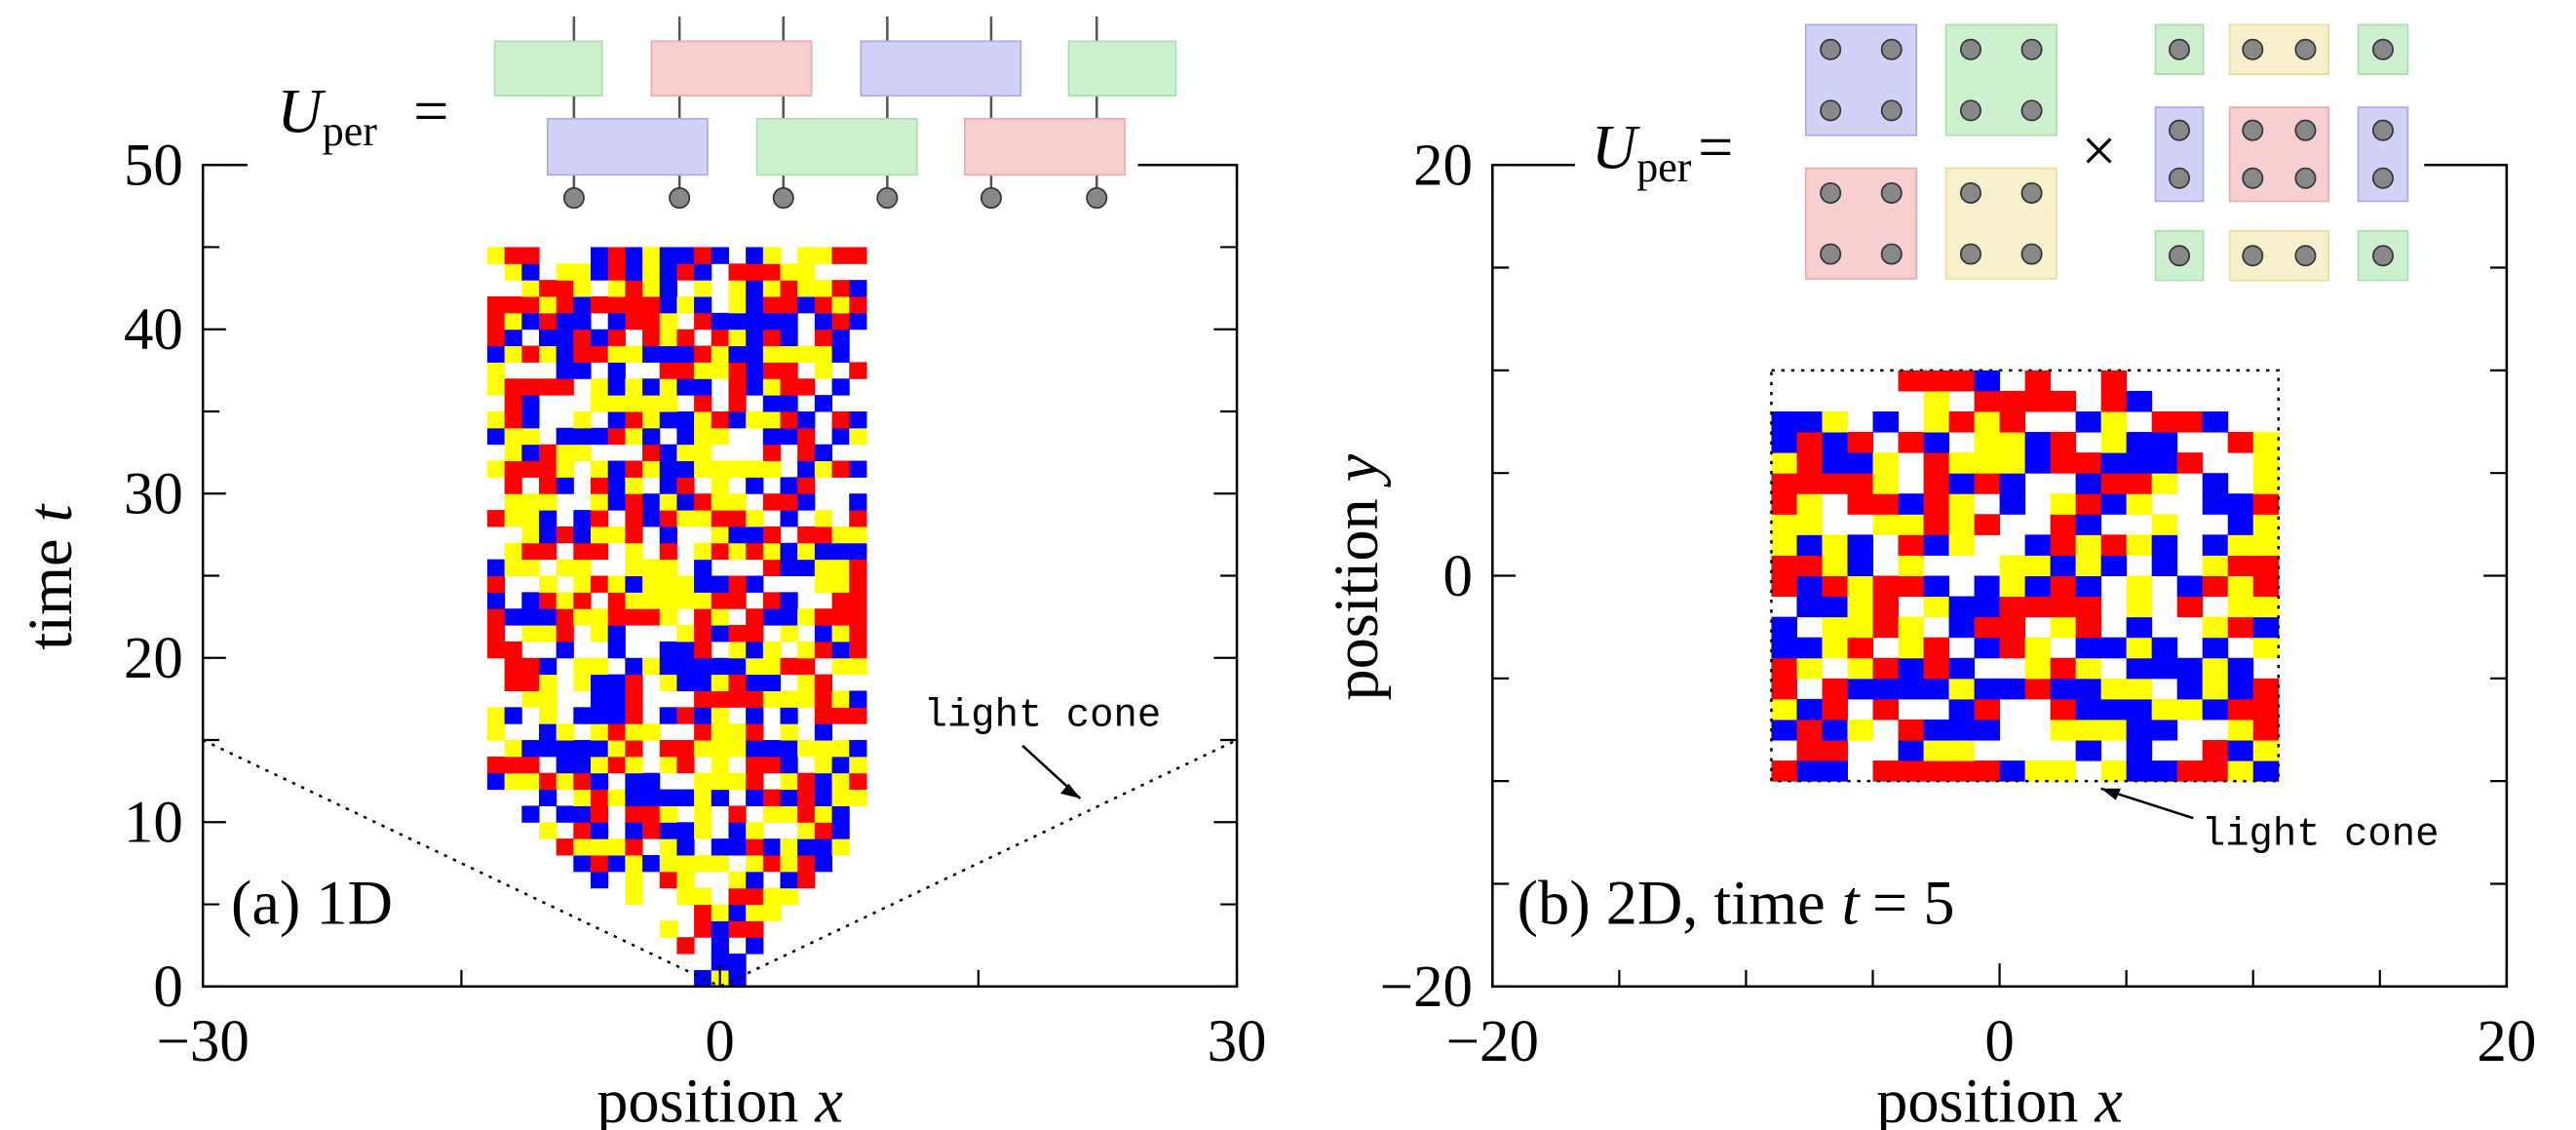  What do you see at coordinates (719, 1098) in the screenshot?
I see `x-axis-label: position x` at bounding box center [719, 1098].